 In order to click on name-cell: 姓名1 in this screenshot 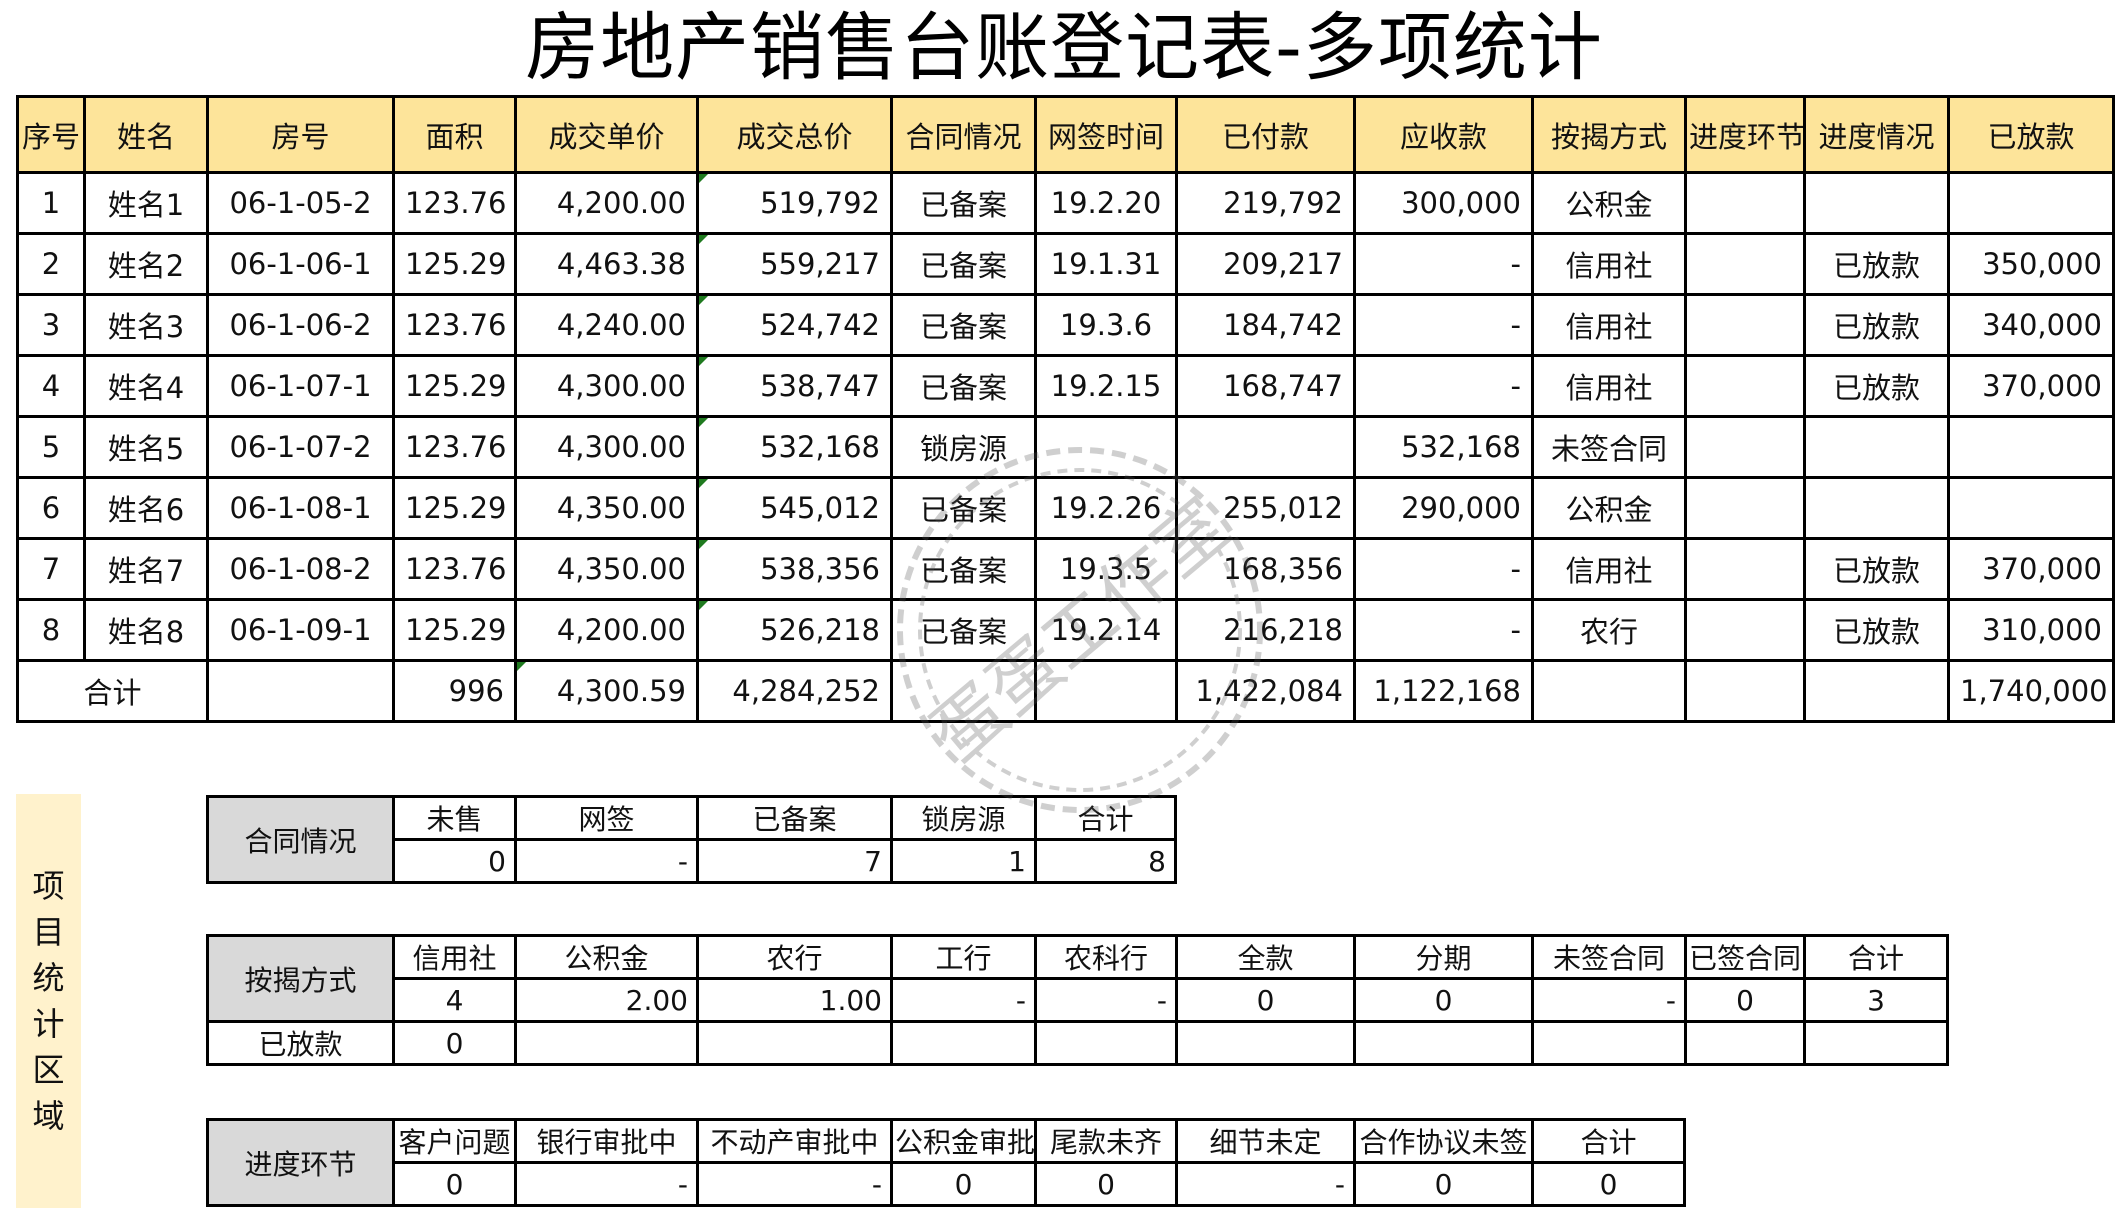, I will do `click(146, 203)`.